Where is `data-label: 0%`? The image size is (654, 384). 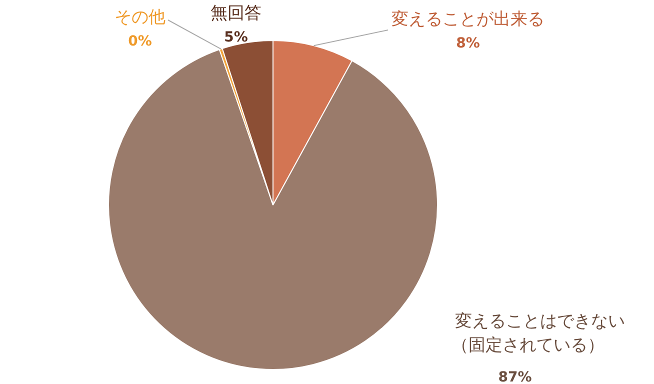
data-label: 0% is located at coordinates (140, 42).